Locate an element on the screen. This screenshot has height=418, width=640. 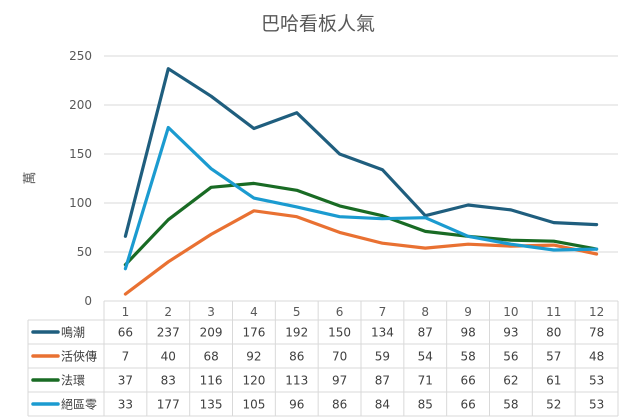
legend-label: 活俠傳 is located at coordinates (79, 357).